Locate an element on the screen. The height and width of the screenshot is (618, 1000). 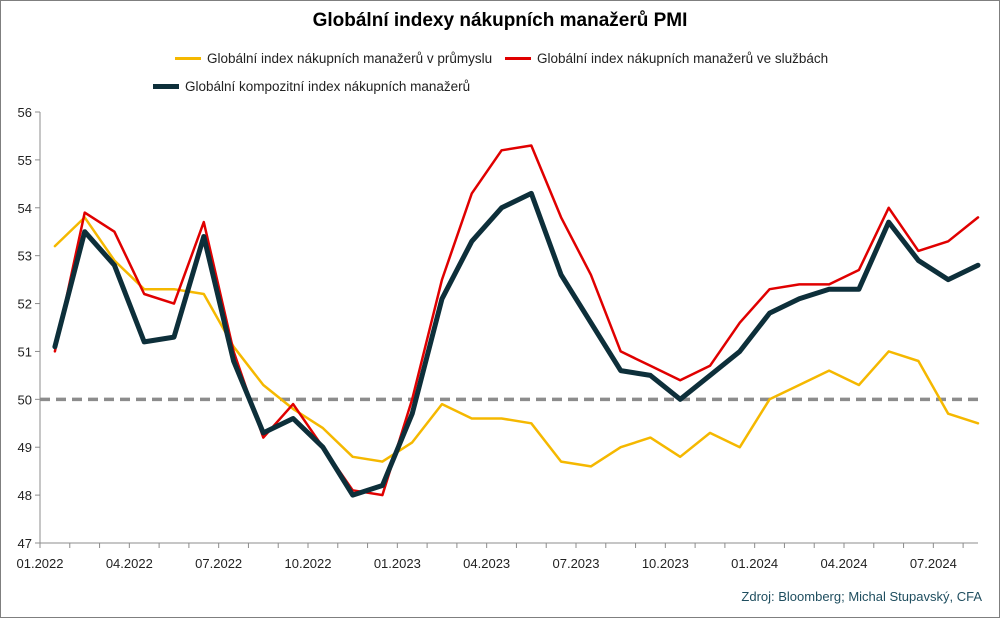
x-tick-label: 01.2022 is located at coordinates (40, 563).